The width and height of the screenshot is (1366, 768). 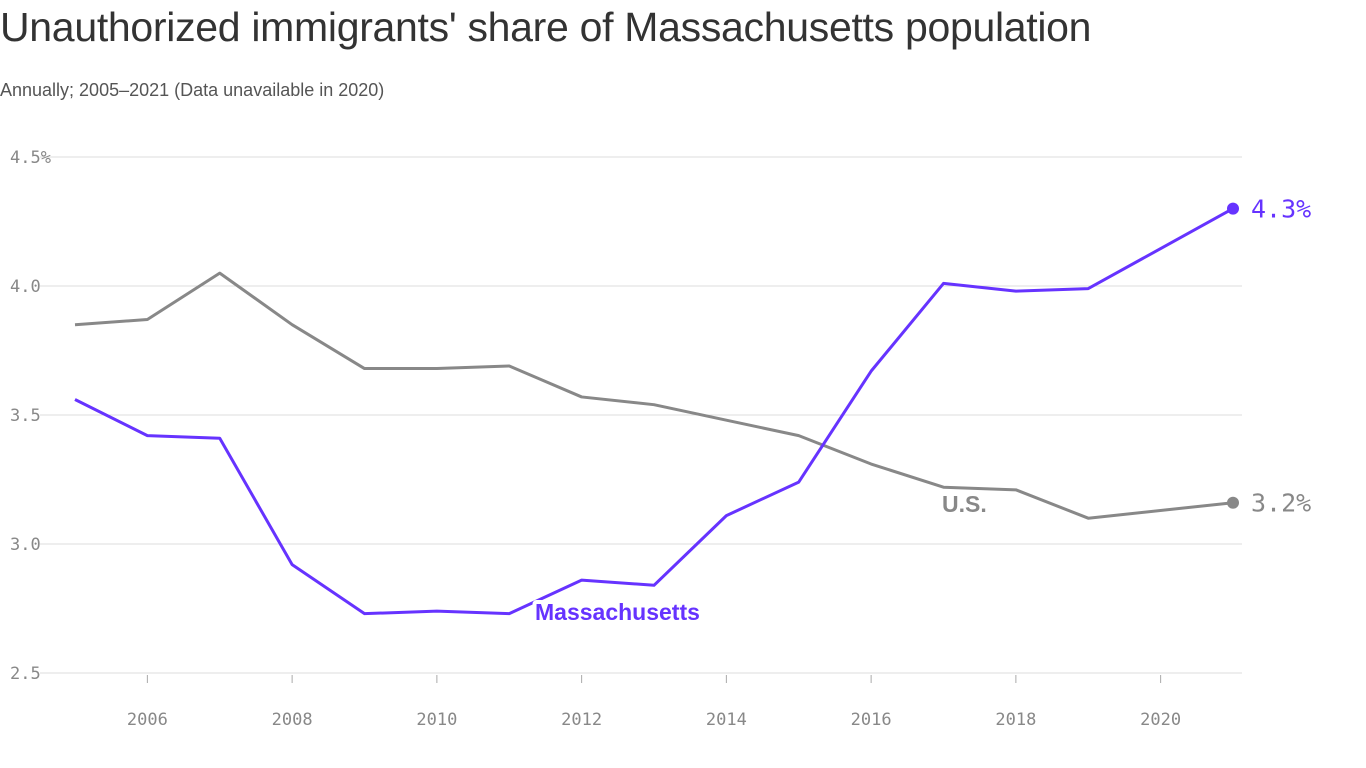 What do you see at coordinates (726, 720) in the screenshot?
I see `x-tick-label: 2014` at bounding box center [726, 720].